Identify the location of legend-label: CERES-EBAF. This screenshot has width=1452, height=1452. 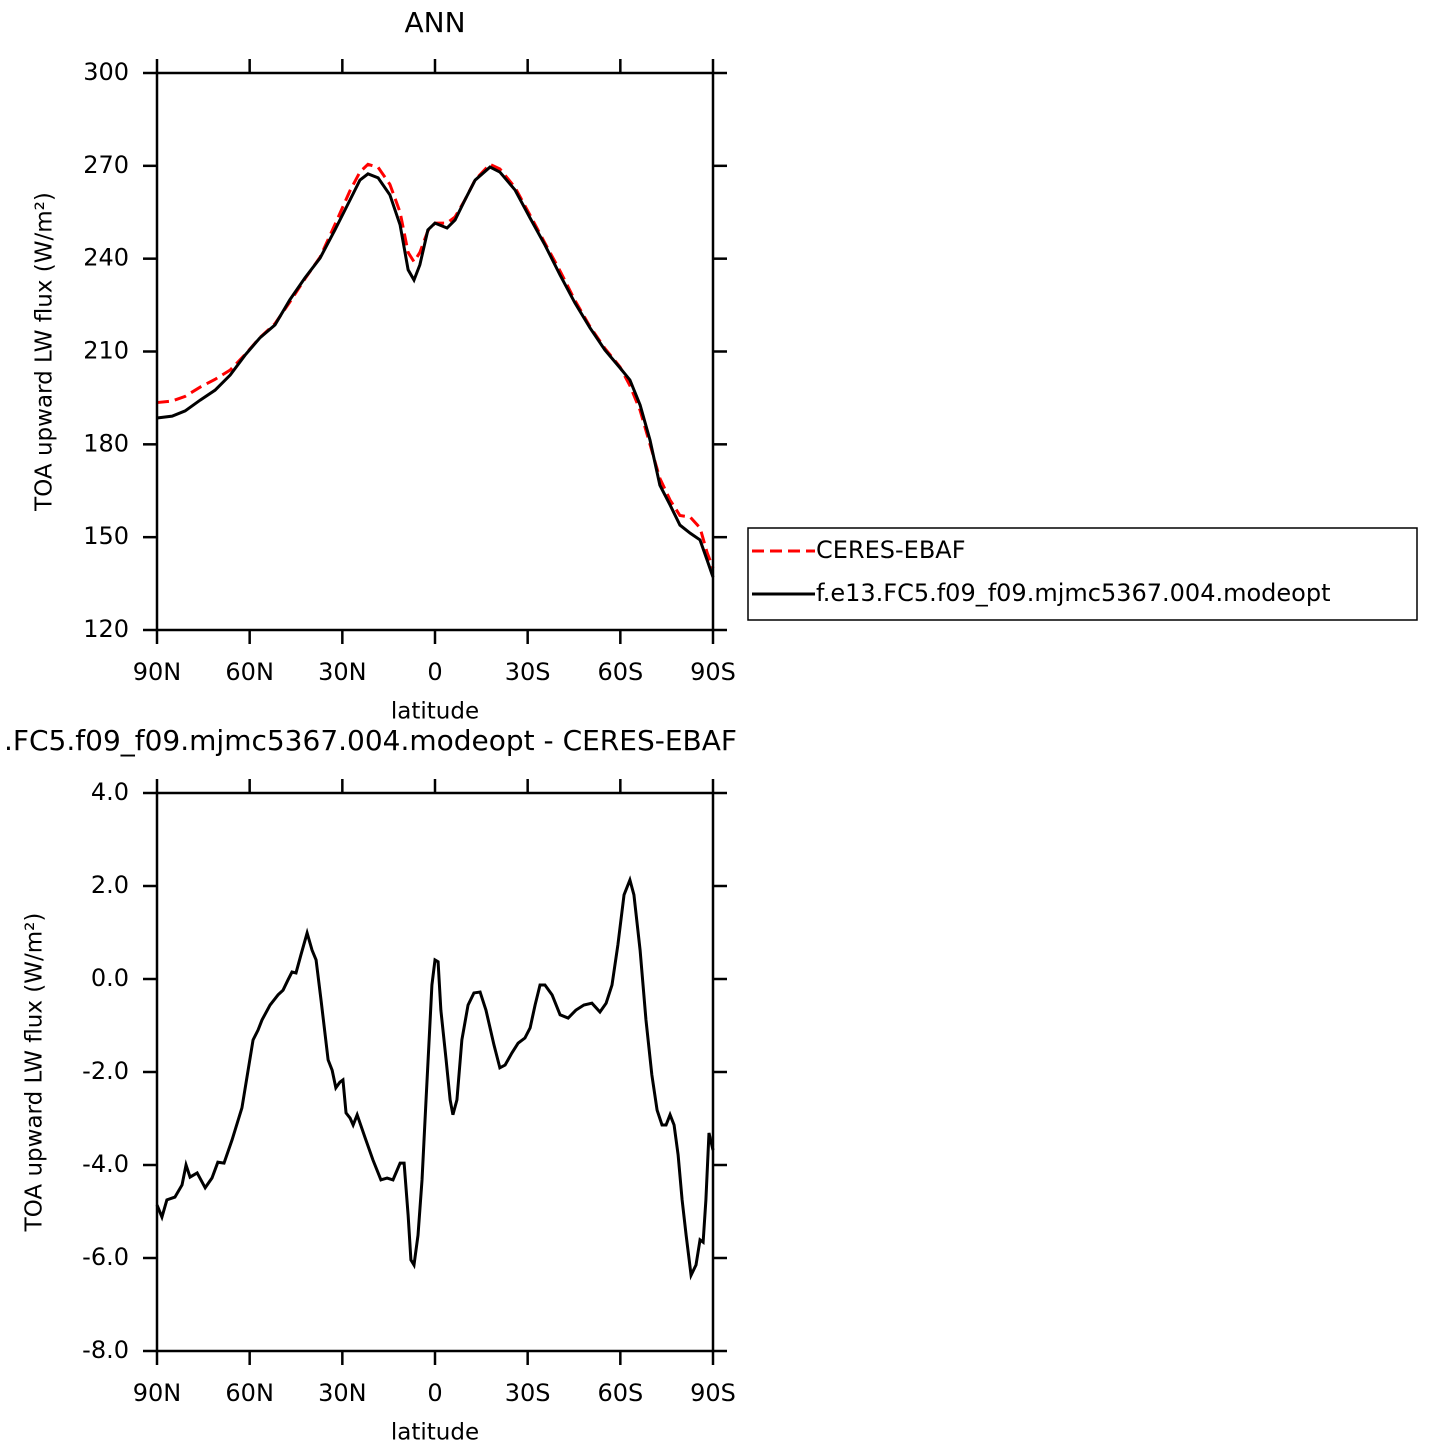
(891, 550).